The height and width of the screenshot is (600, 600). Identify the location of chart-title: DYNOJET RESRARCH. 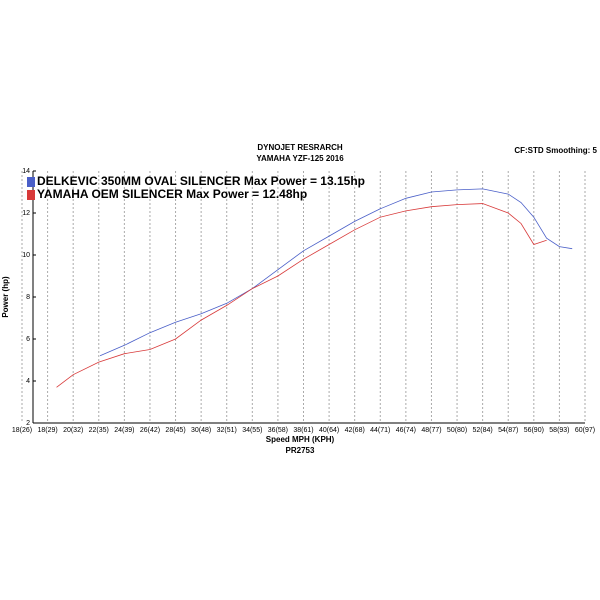
(300, 147).